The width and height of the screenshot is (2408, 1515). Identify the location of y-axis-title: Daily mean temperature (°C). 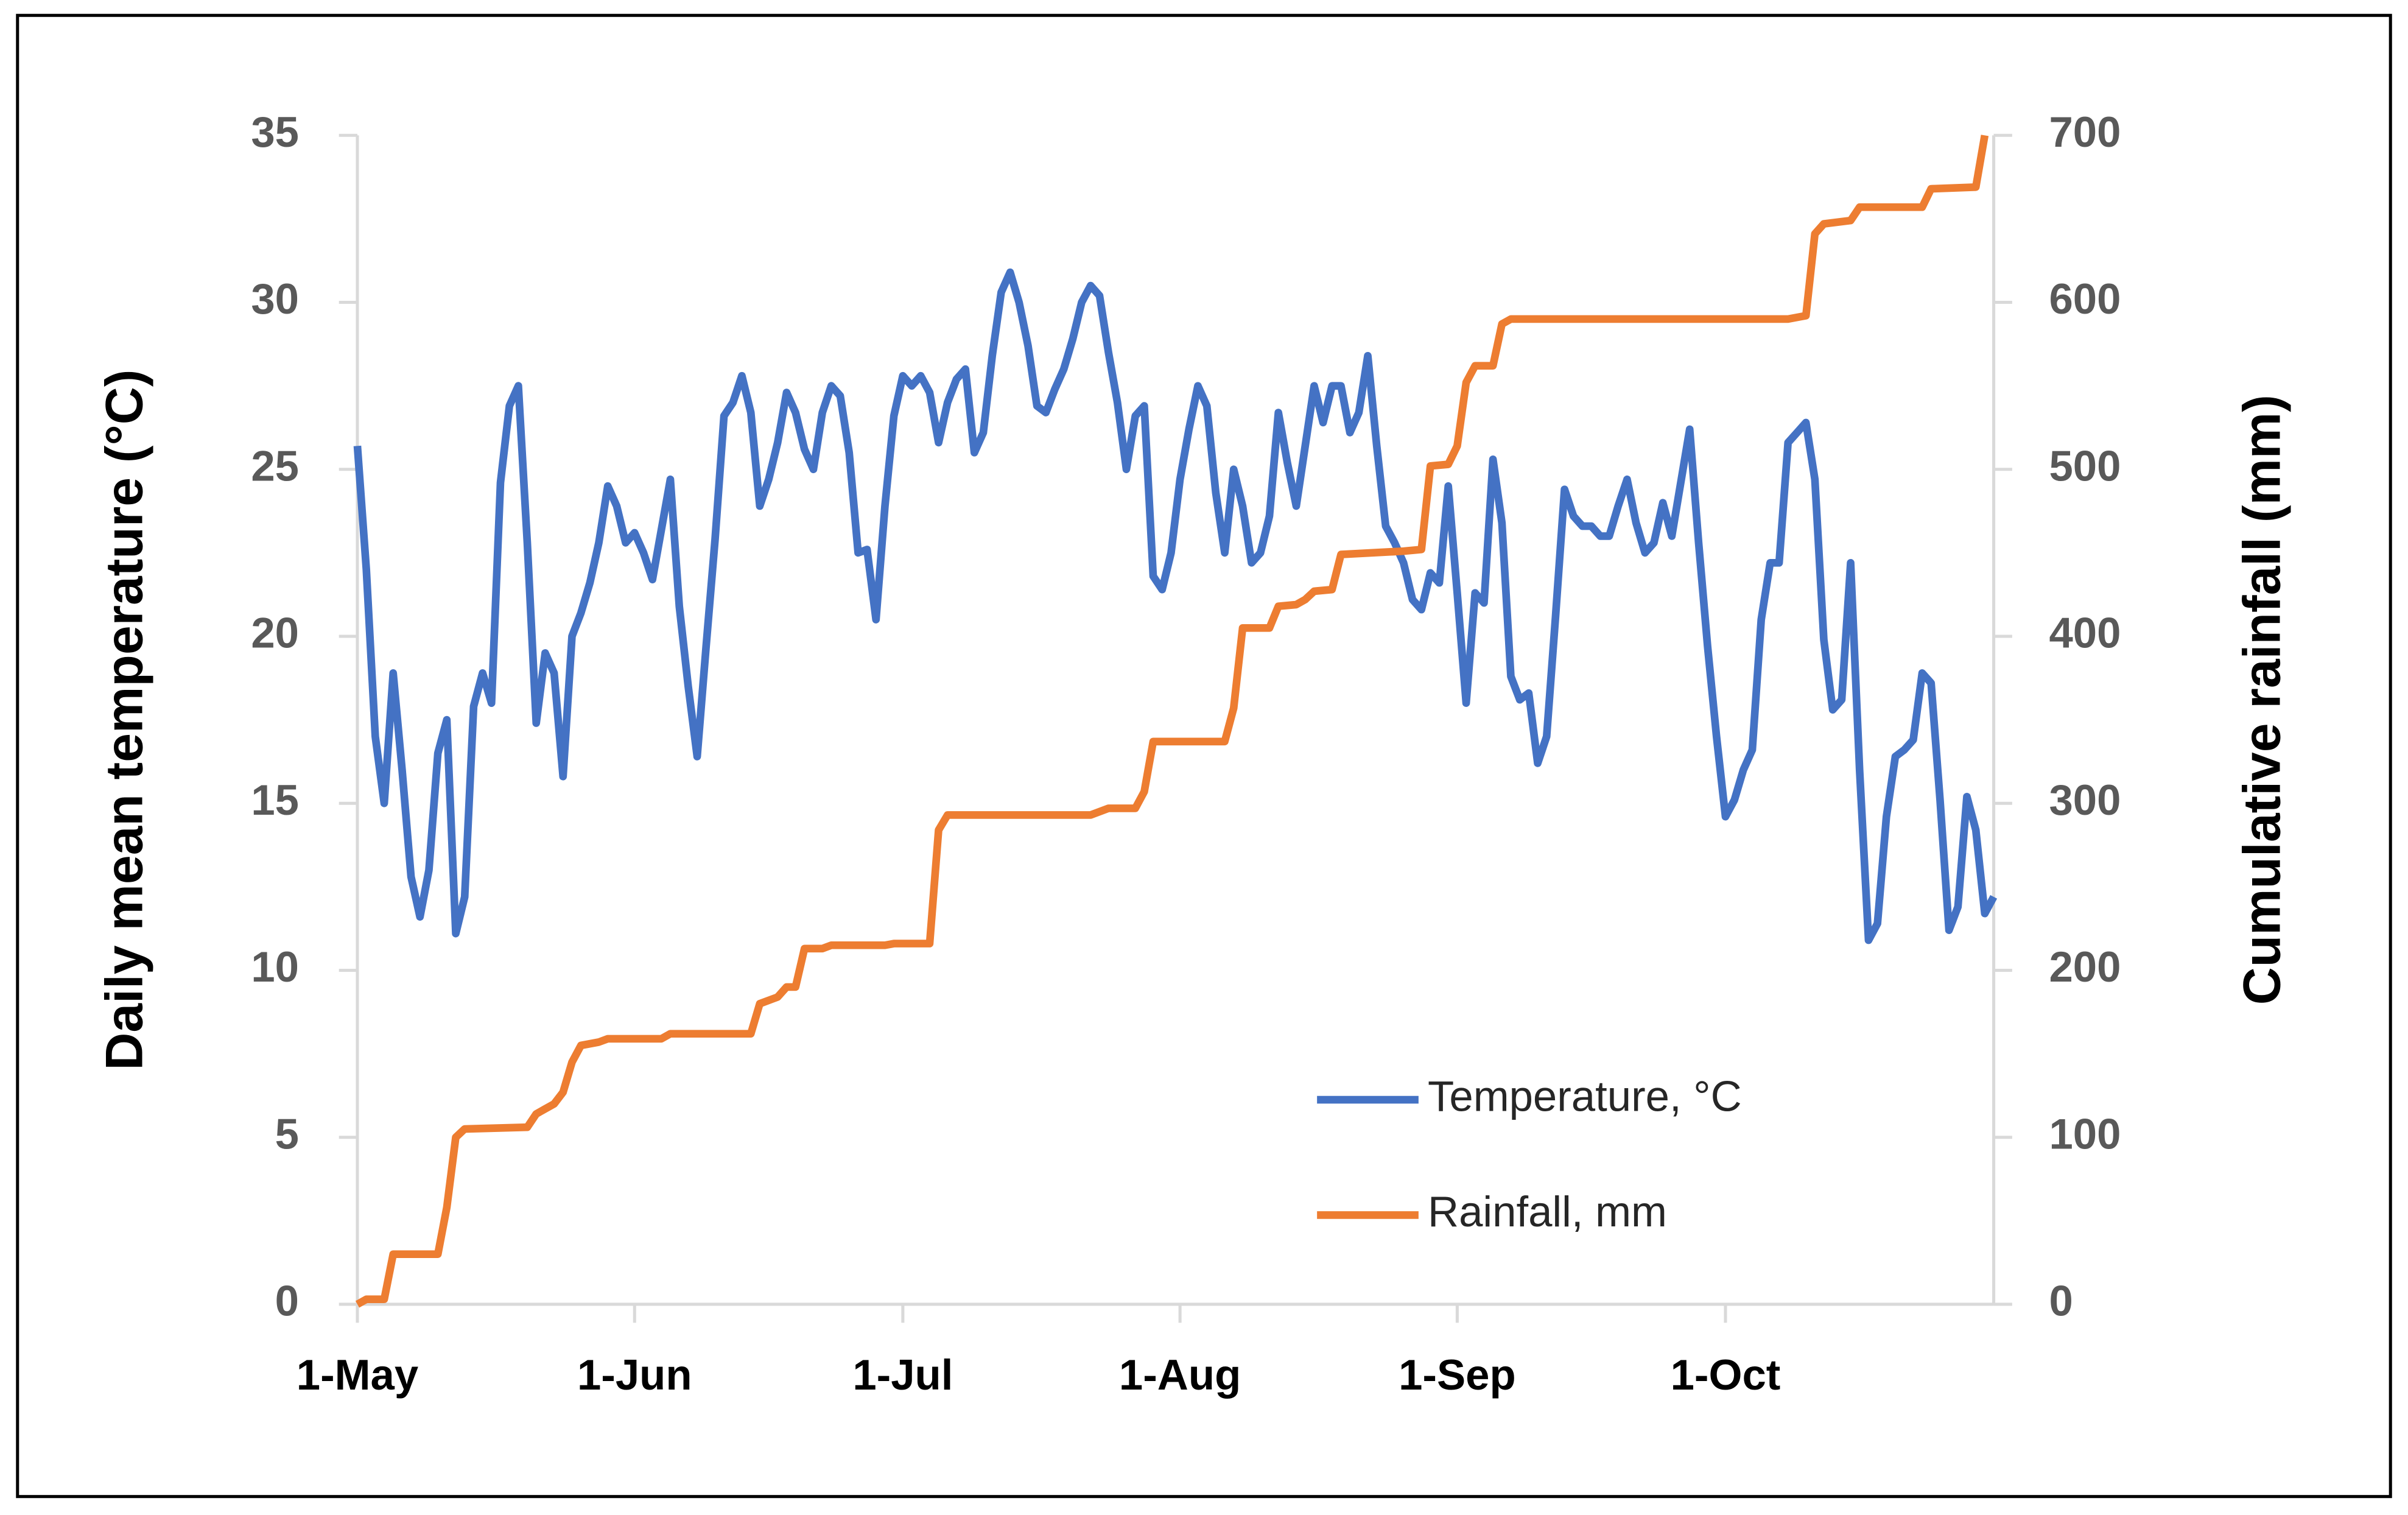
(124, 720).